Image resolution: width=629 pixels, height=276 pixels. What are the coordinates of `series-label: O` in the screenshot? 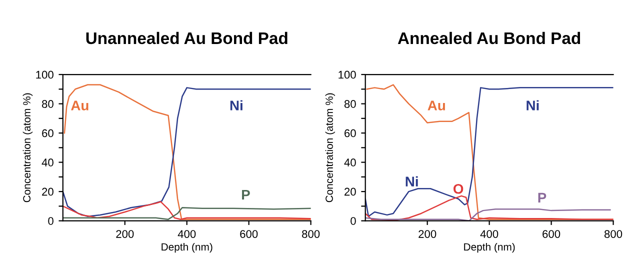 It's located at (458, 189).